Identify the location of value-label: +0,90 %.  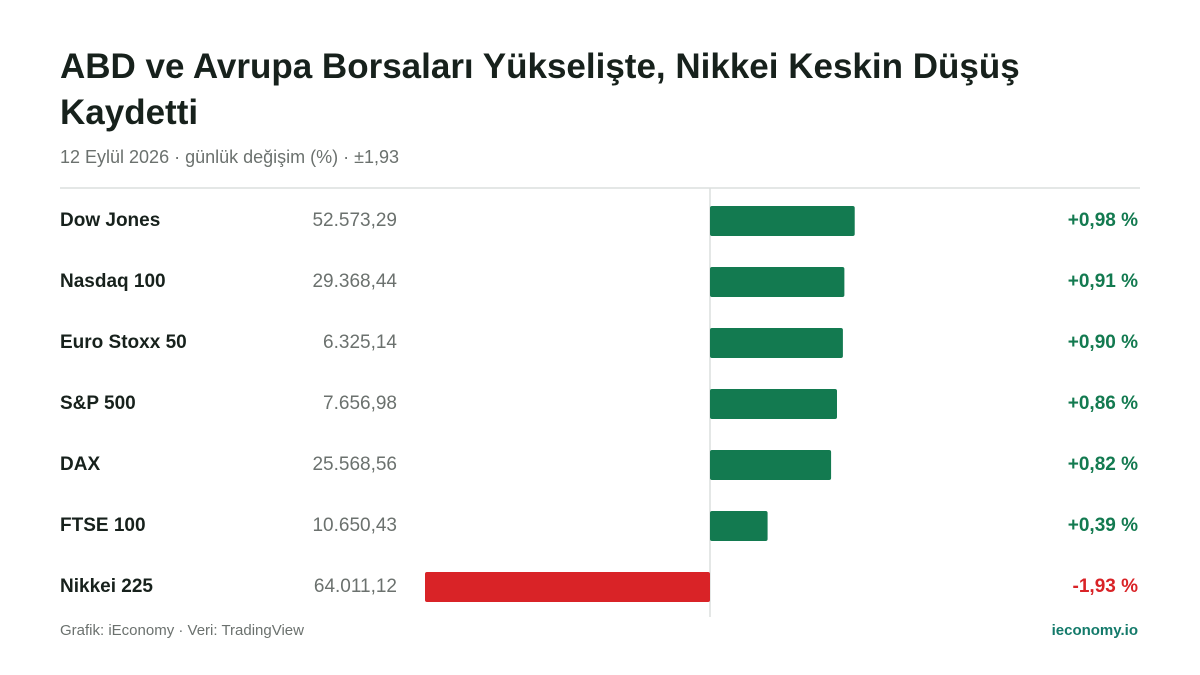
(1103, 342).